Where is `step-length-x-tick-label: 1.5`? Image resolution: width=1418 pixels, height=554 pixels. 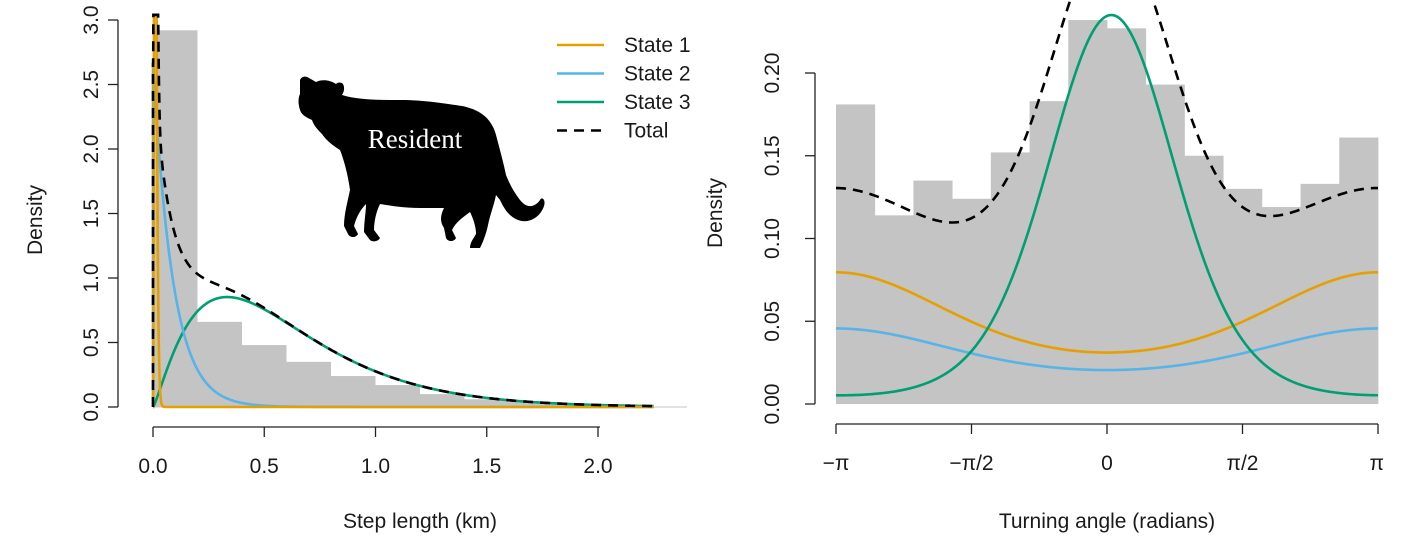 step-length-x-tick-label: 1.5 is located at coordinates (486, 466).